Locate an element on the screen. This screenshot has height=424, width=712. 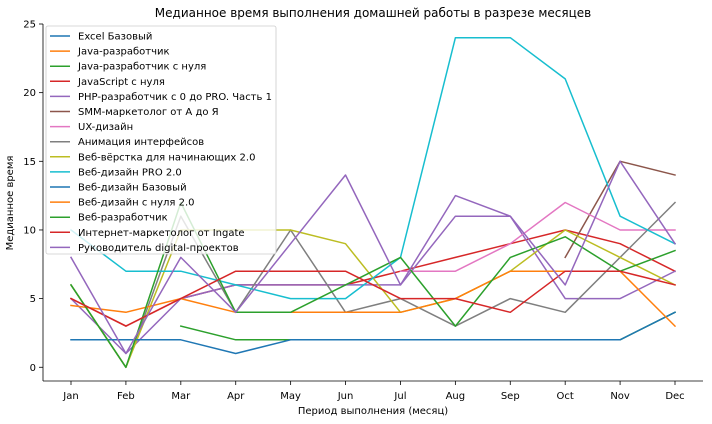
x-tick-label: Feb is located at coordinates (126, 396).